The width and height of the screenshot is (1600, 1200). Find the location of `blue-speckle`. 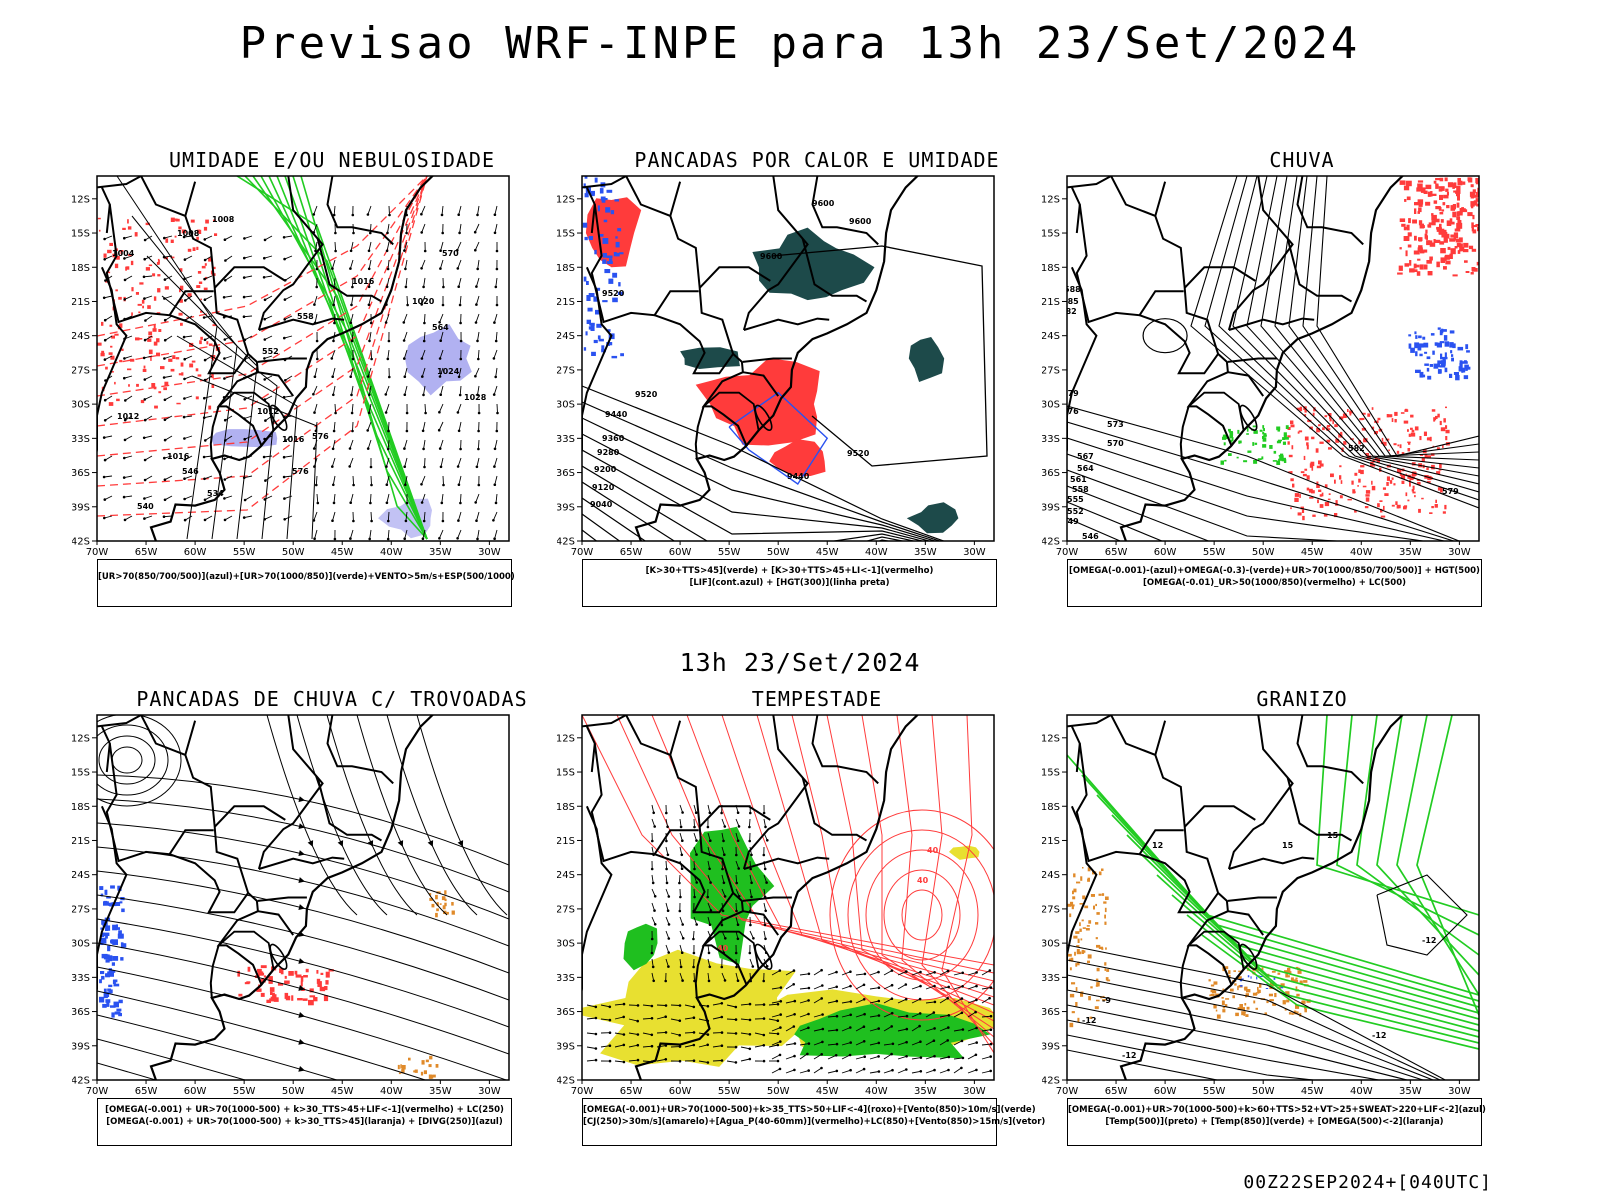

blue-speckle is located at coordinates (1274, 978).